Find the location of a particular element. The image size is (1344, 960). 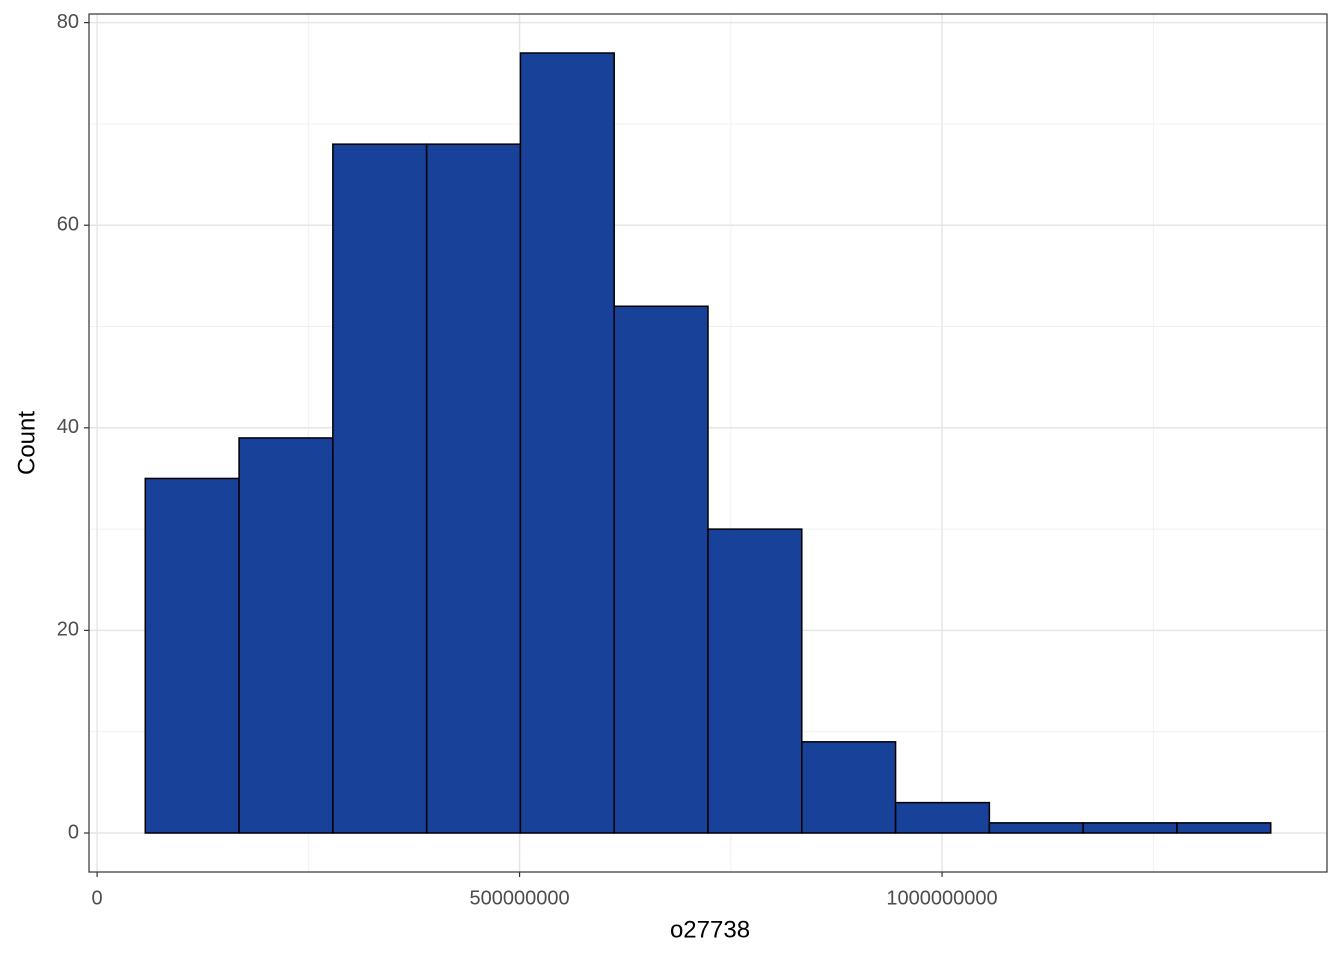

y-tick-label: 80 is located at coordinates (68, 22).